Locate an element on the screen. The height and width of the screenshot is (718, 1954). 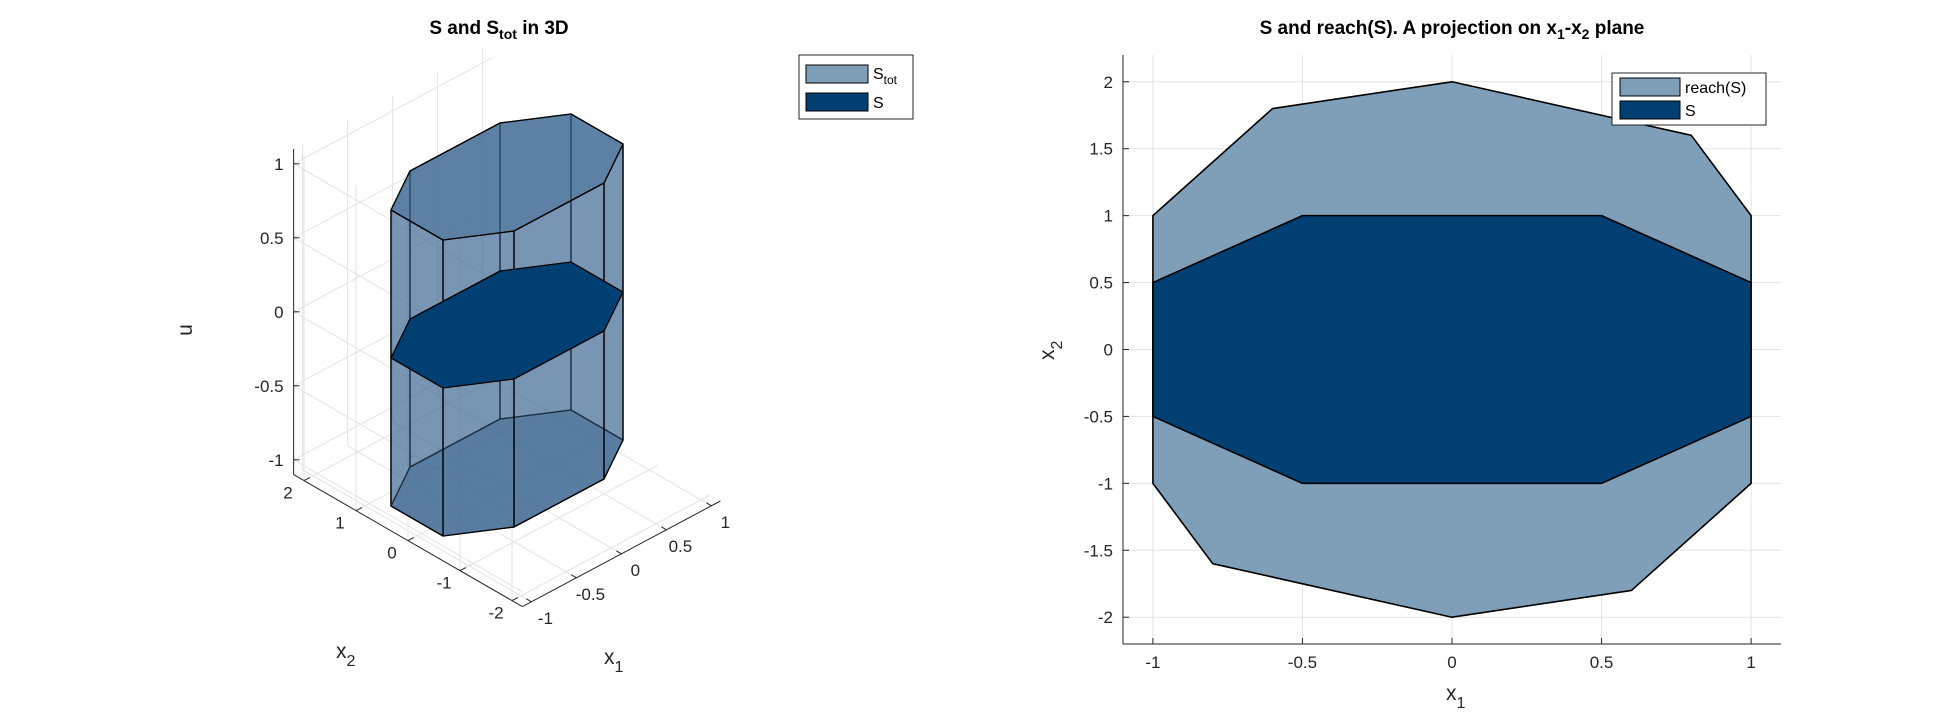
s-tot-top-face is located at coordinates (507, 177).